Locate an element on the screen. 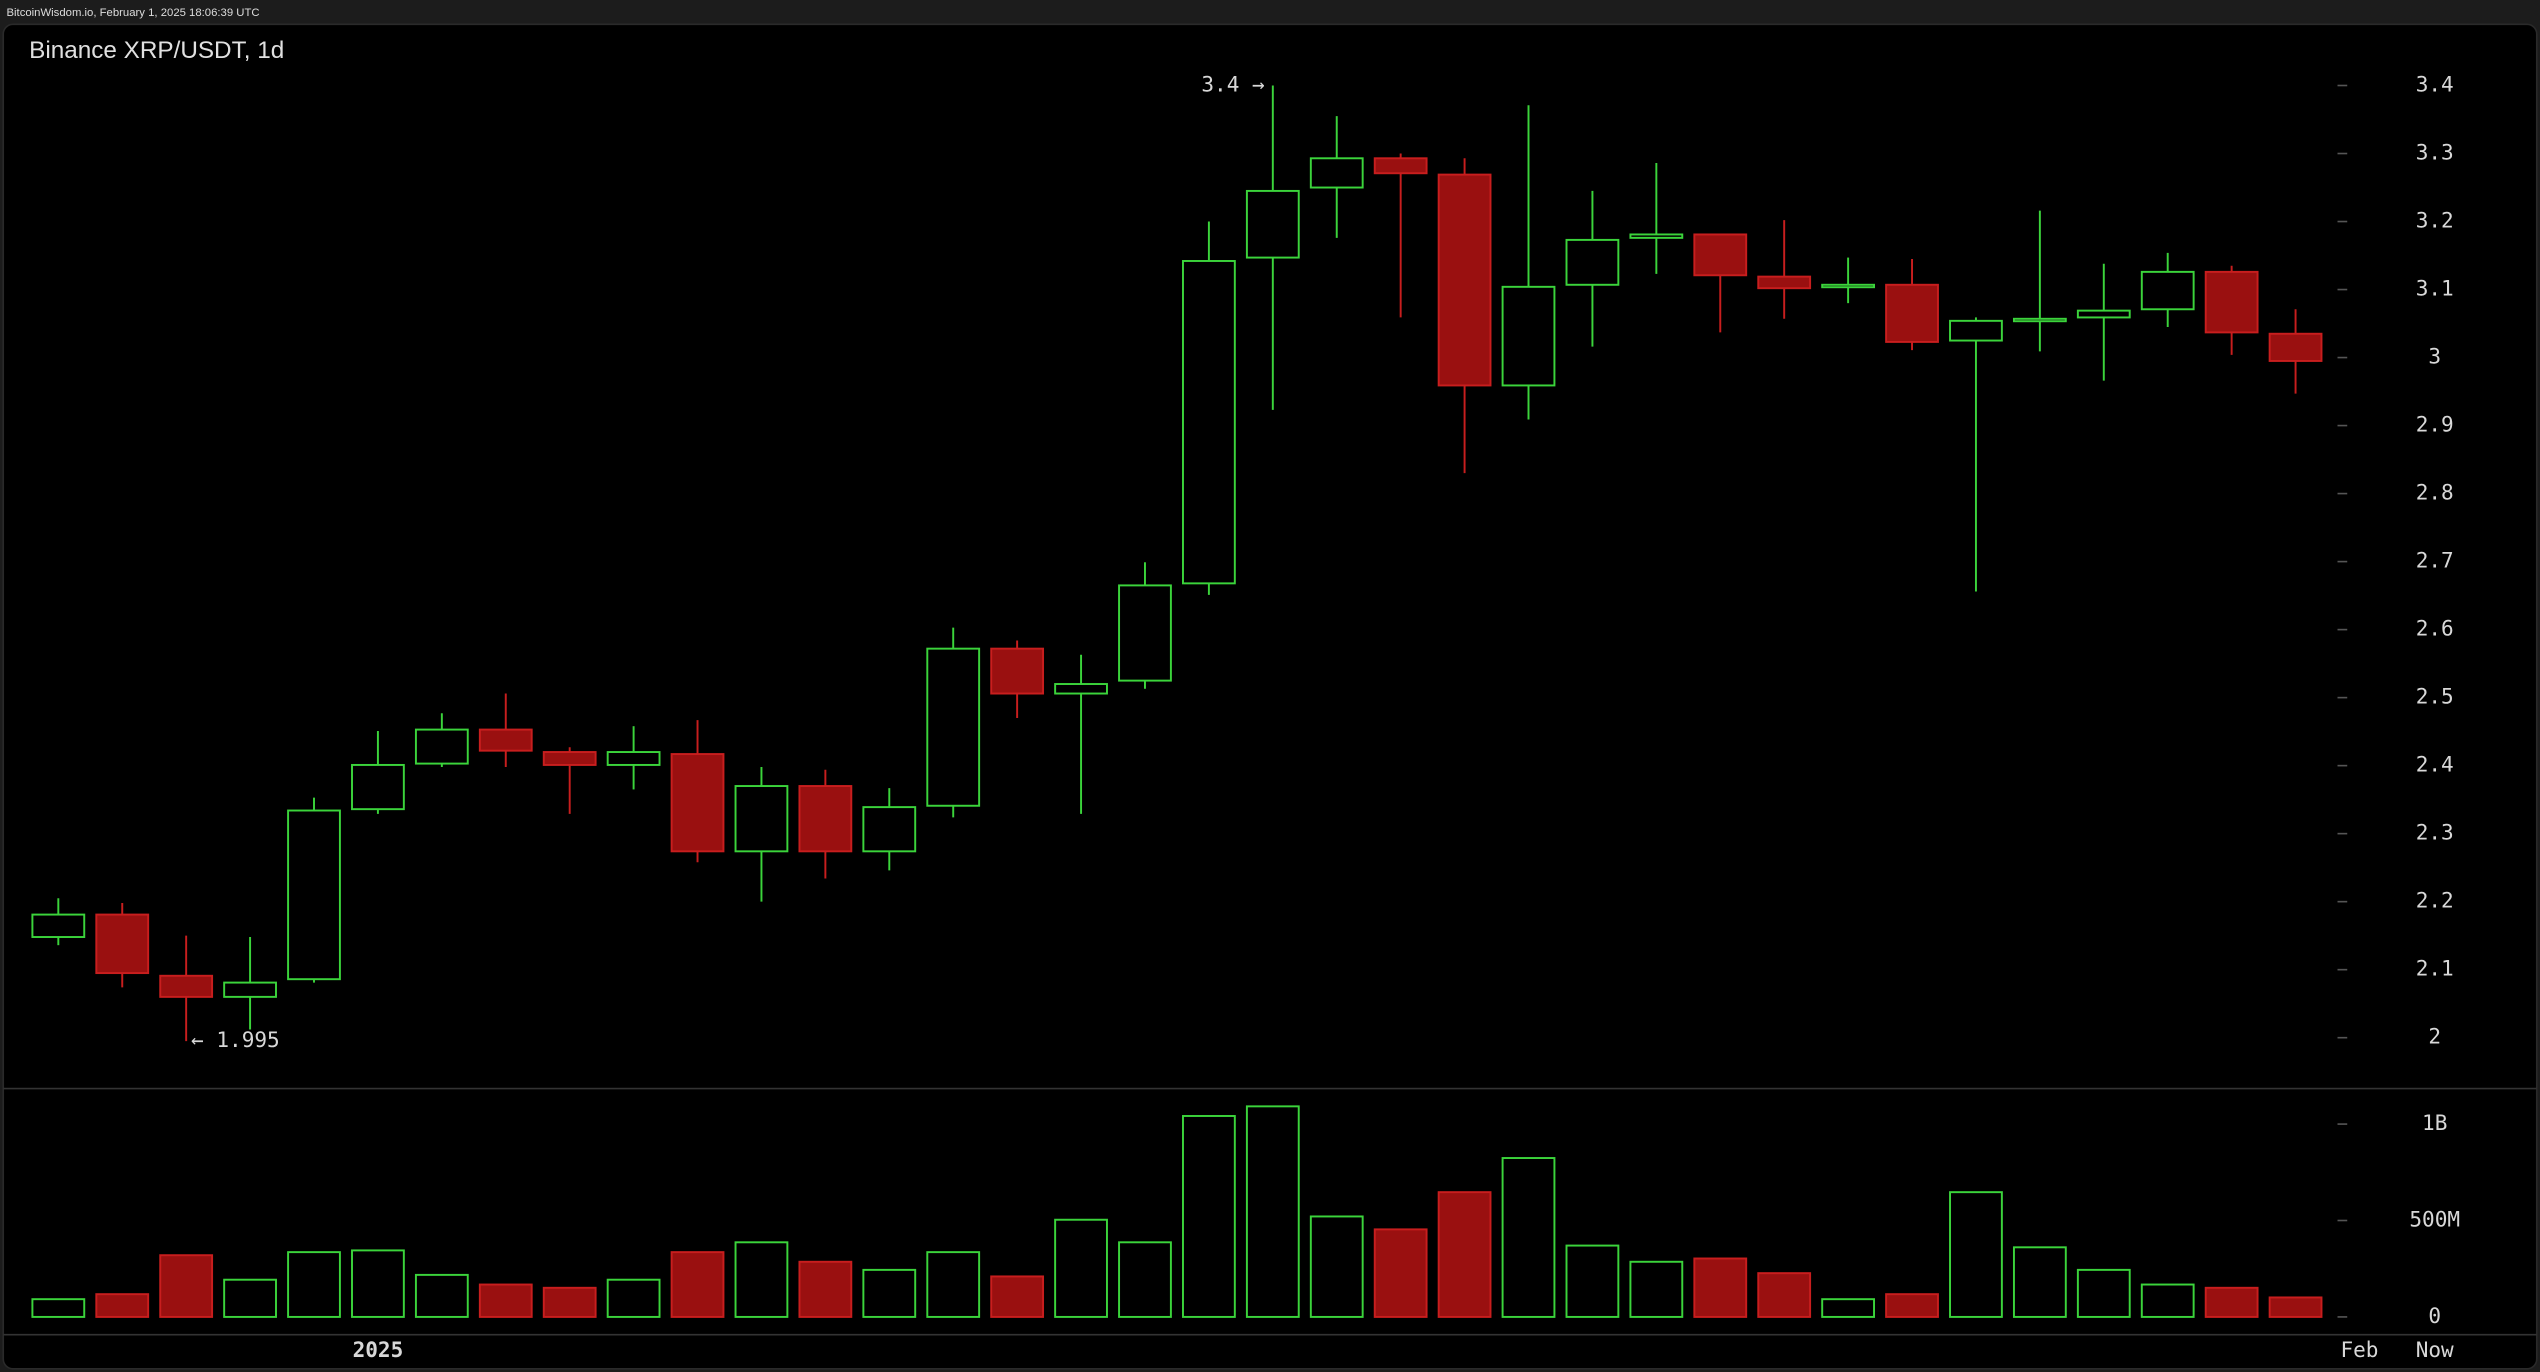 Image resolution: width=2540 pixels, height=1372 pixels. y-tick-label: 2 is located at coordinates (2434, 1036).